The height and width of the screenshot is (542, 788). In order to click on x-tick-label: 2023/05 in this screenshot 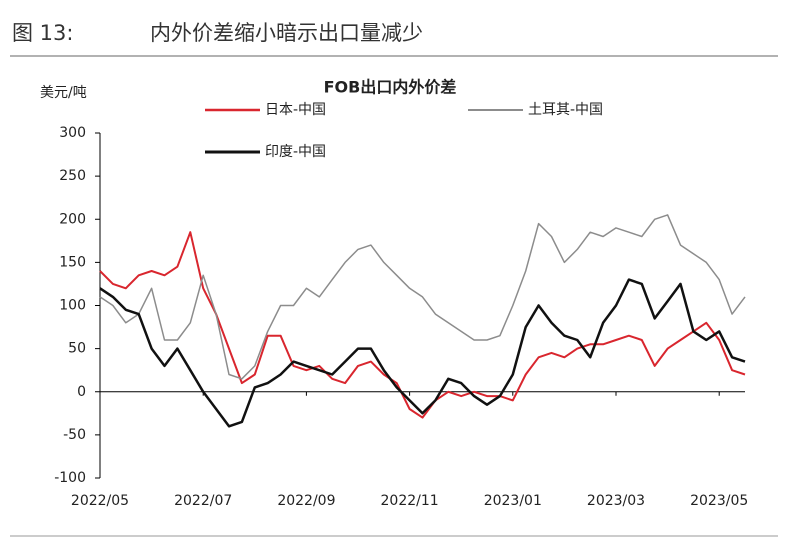, I will do `click(719, 501)`.